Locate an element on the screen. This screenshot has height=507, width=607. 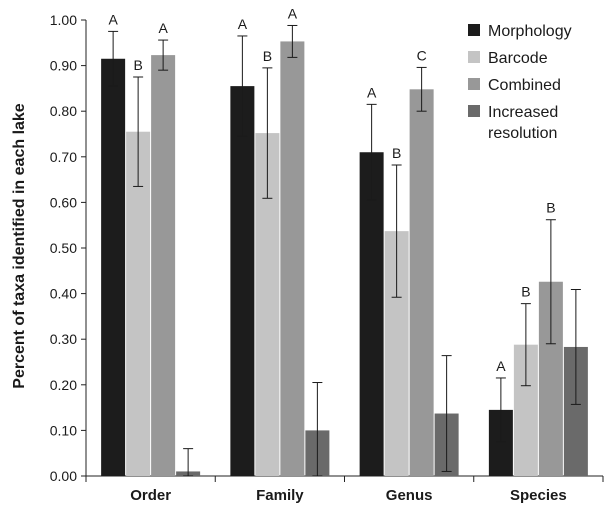
y-tick-label: 0.30 is located at coordinates (63, 339).